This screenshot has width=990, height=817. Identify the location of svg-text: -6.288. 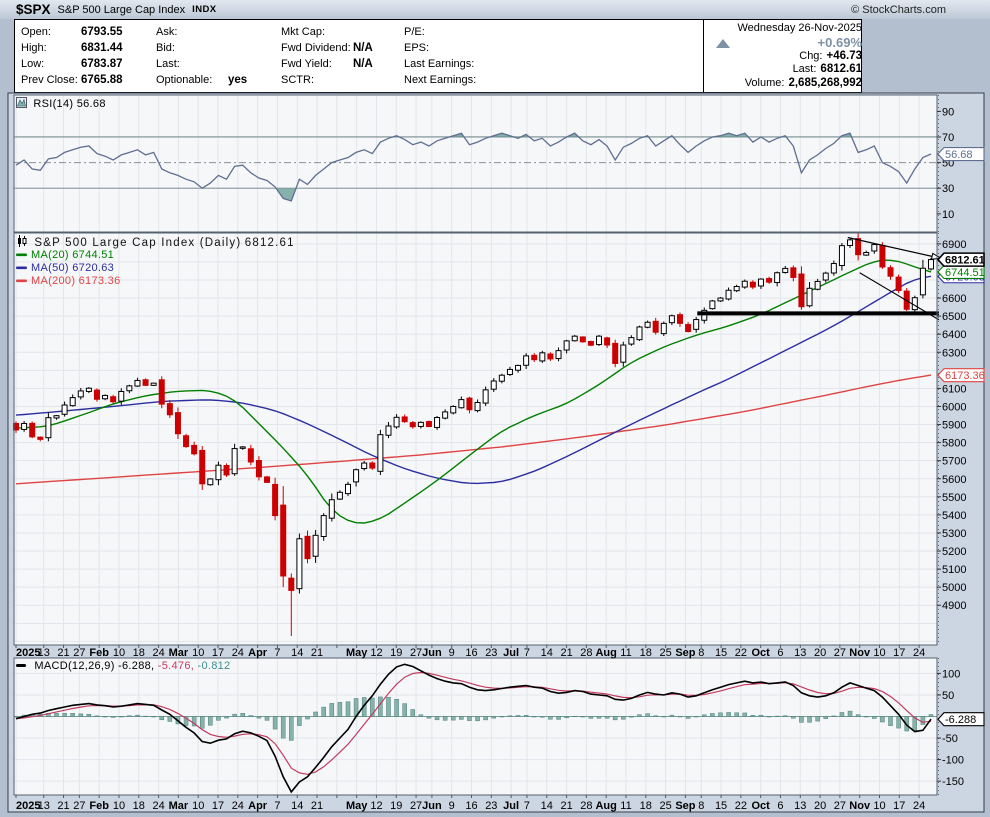
(960, 720).